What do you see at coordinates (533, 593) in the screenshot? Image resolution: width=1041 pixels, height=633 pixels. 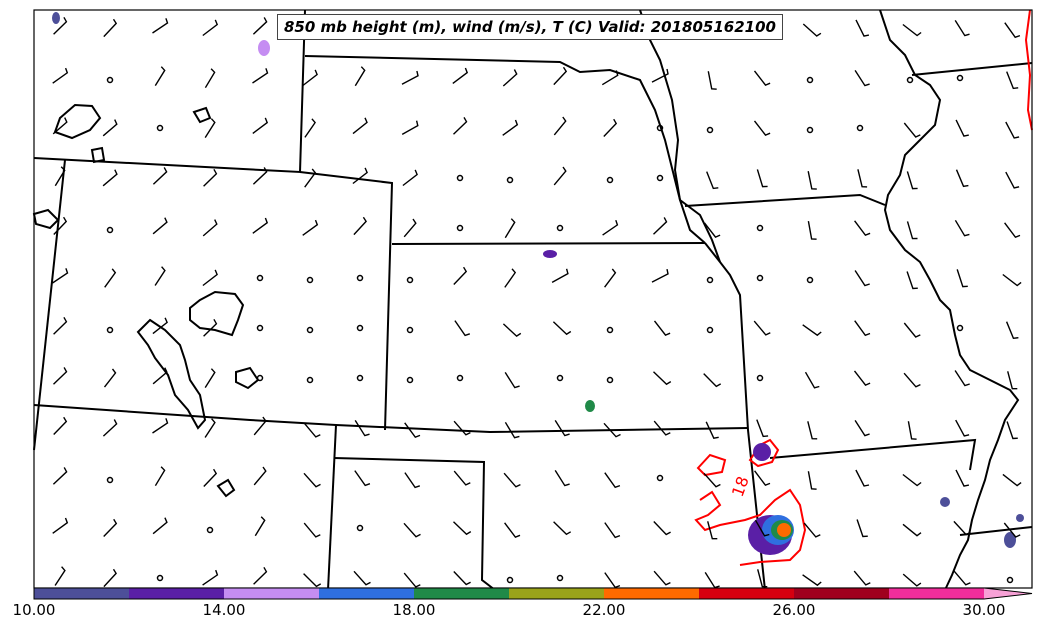 I see `colorbar` at bounding box center [533, 593].